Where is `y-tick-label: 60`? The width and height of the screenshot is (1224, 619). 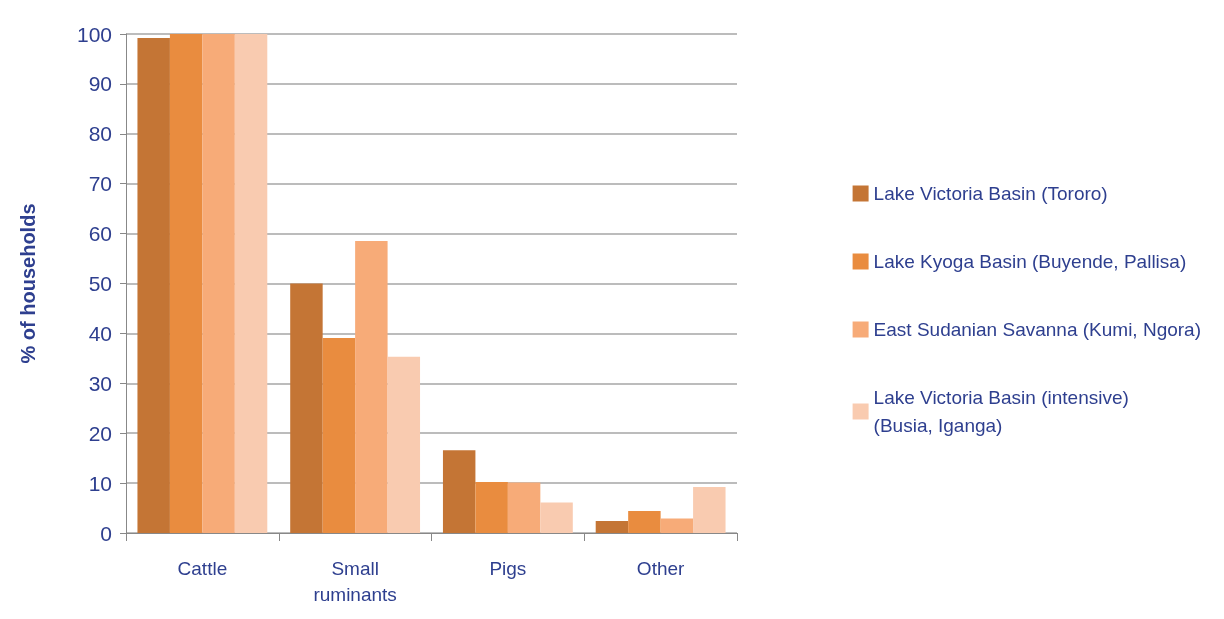
y-tick-label: 60 is located at coordinates (100, 234).